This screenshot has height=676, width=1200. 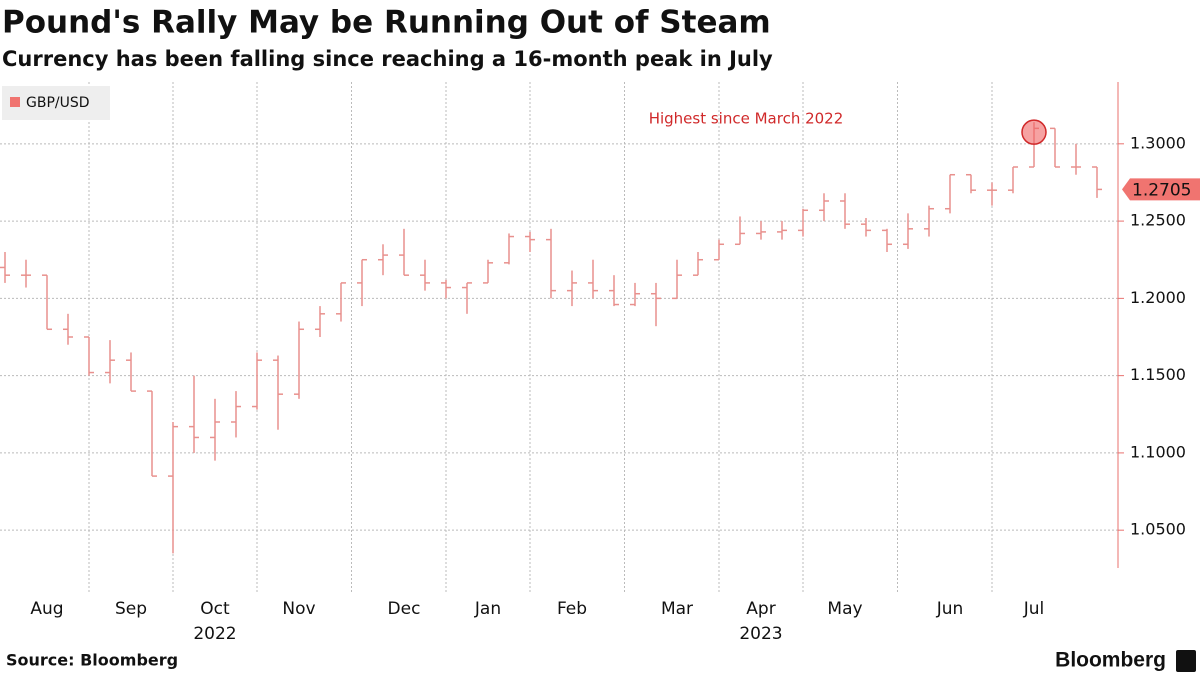 What do you see at coordinates (746, 119) in the screenshot?
I see `annotation: Highest since March 2022` at bounding box center [746, 119].